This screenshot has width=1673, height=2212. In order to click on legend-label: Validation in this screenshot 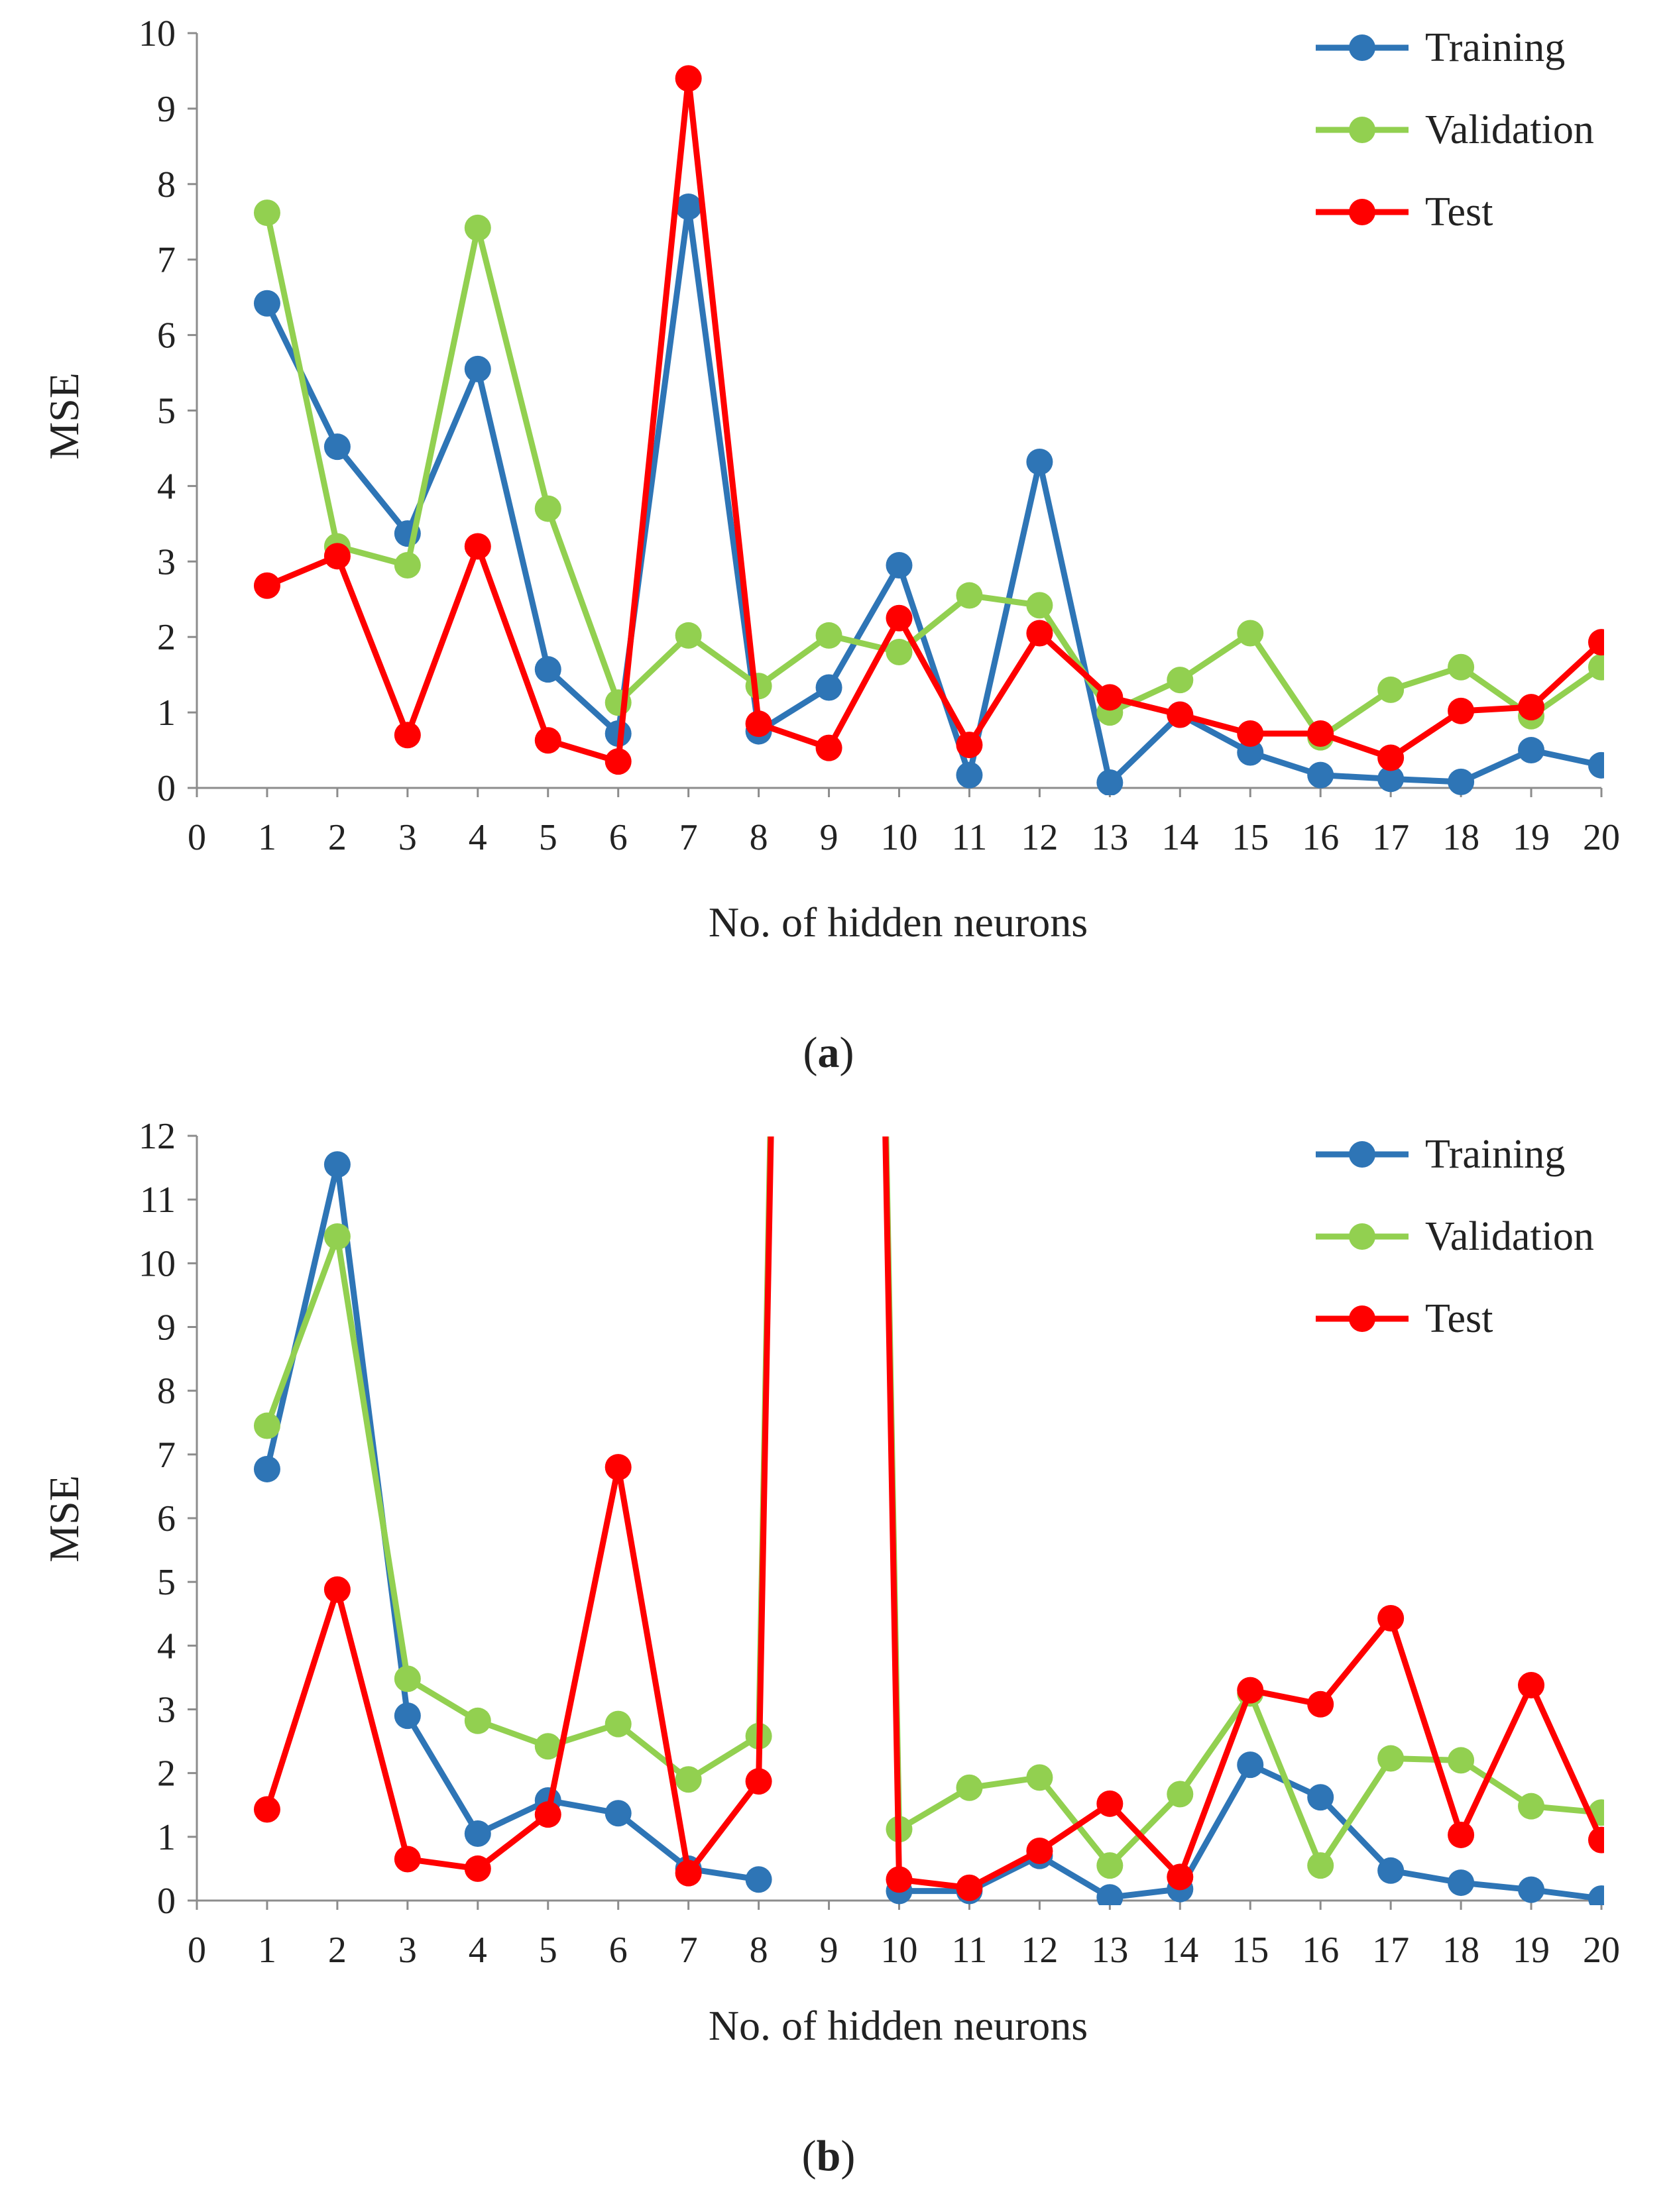, I will do `click(1509, 1236)`.